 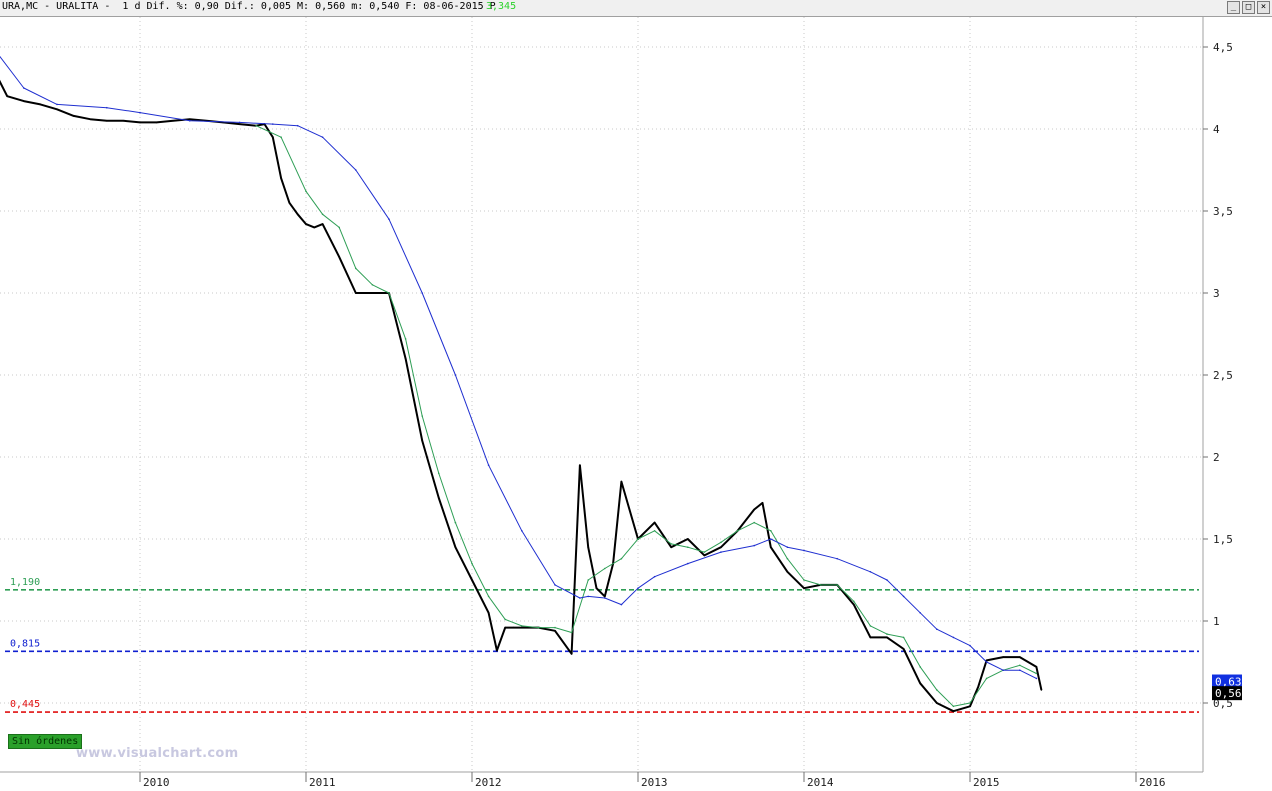 What do you see at coordinates (1233, 7) in the screenshot?
I see `minimize-button: _` at bounding box center [1233, 7].